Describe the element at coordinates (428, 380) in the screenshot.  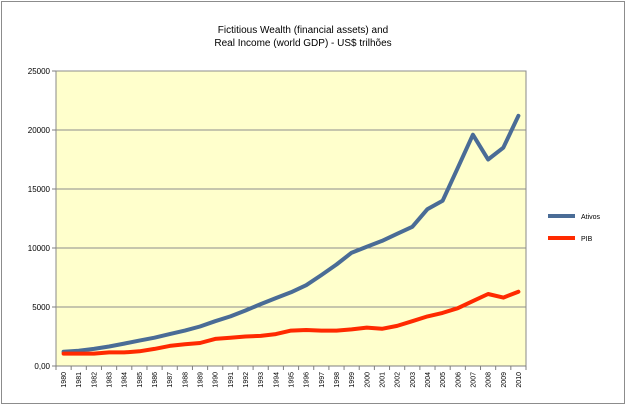
I see `x-tick-label-2004: 2004` at that location.